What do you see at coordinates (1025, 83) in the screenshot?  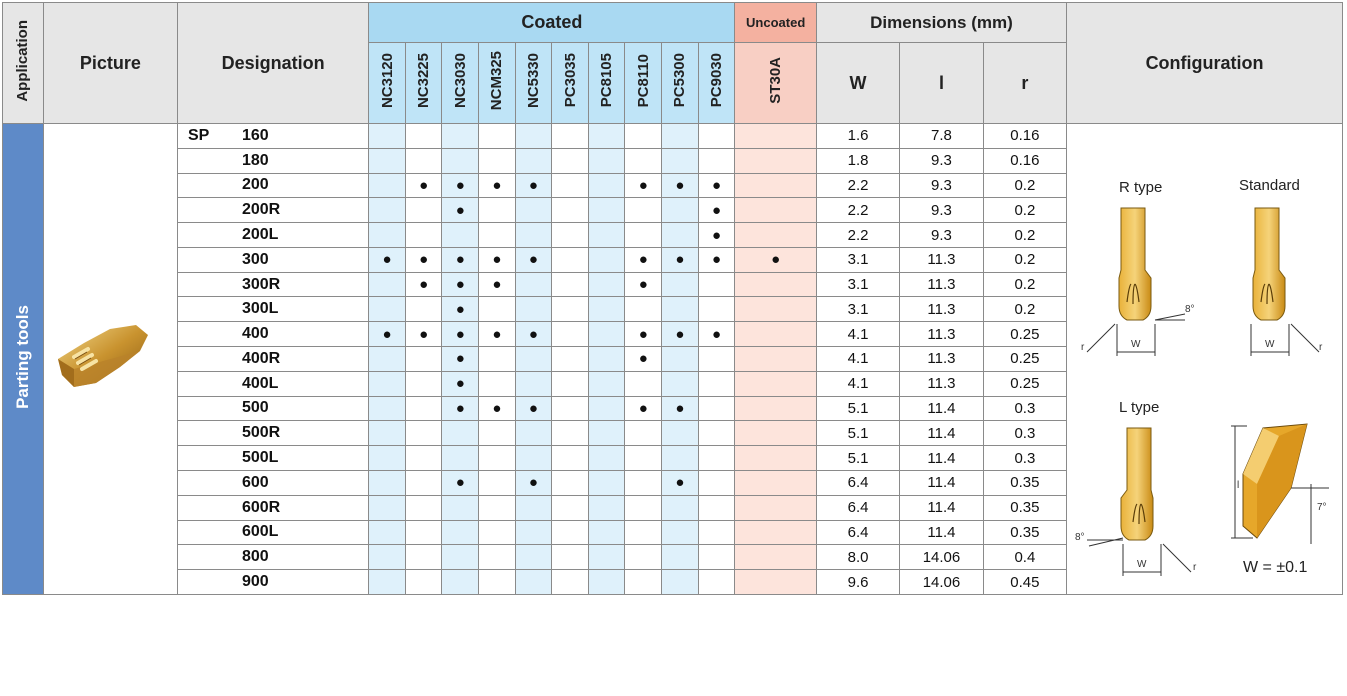 I see `dim-r-header: r` at bounding box center [1025, 83].